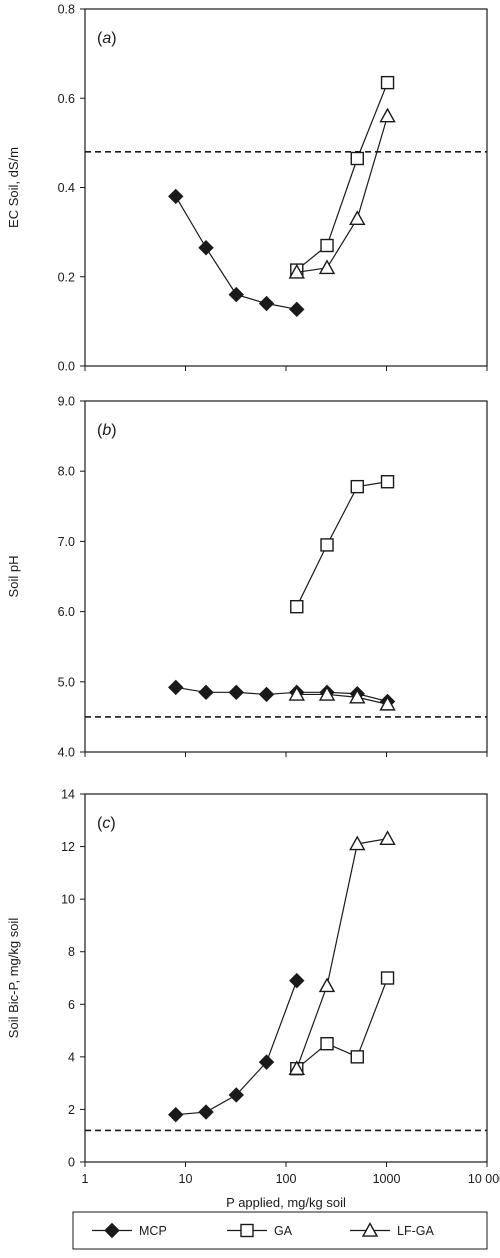 This screenshot has width=500, height=1258. Describe the element at coordinates (286, 1179) in the screenshot. I see `x-tick-label: 100` at that location.